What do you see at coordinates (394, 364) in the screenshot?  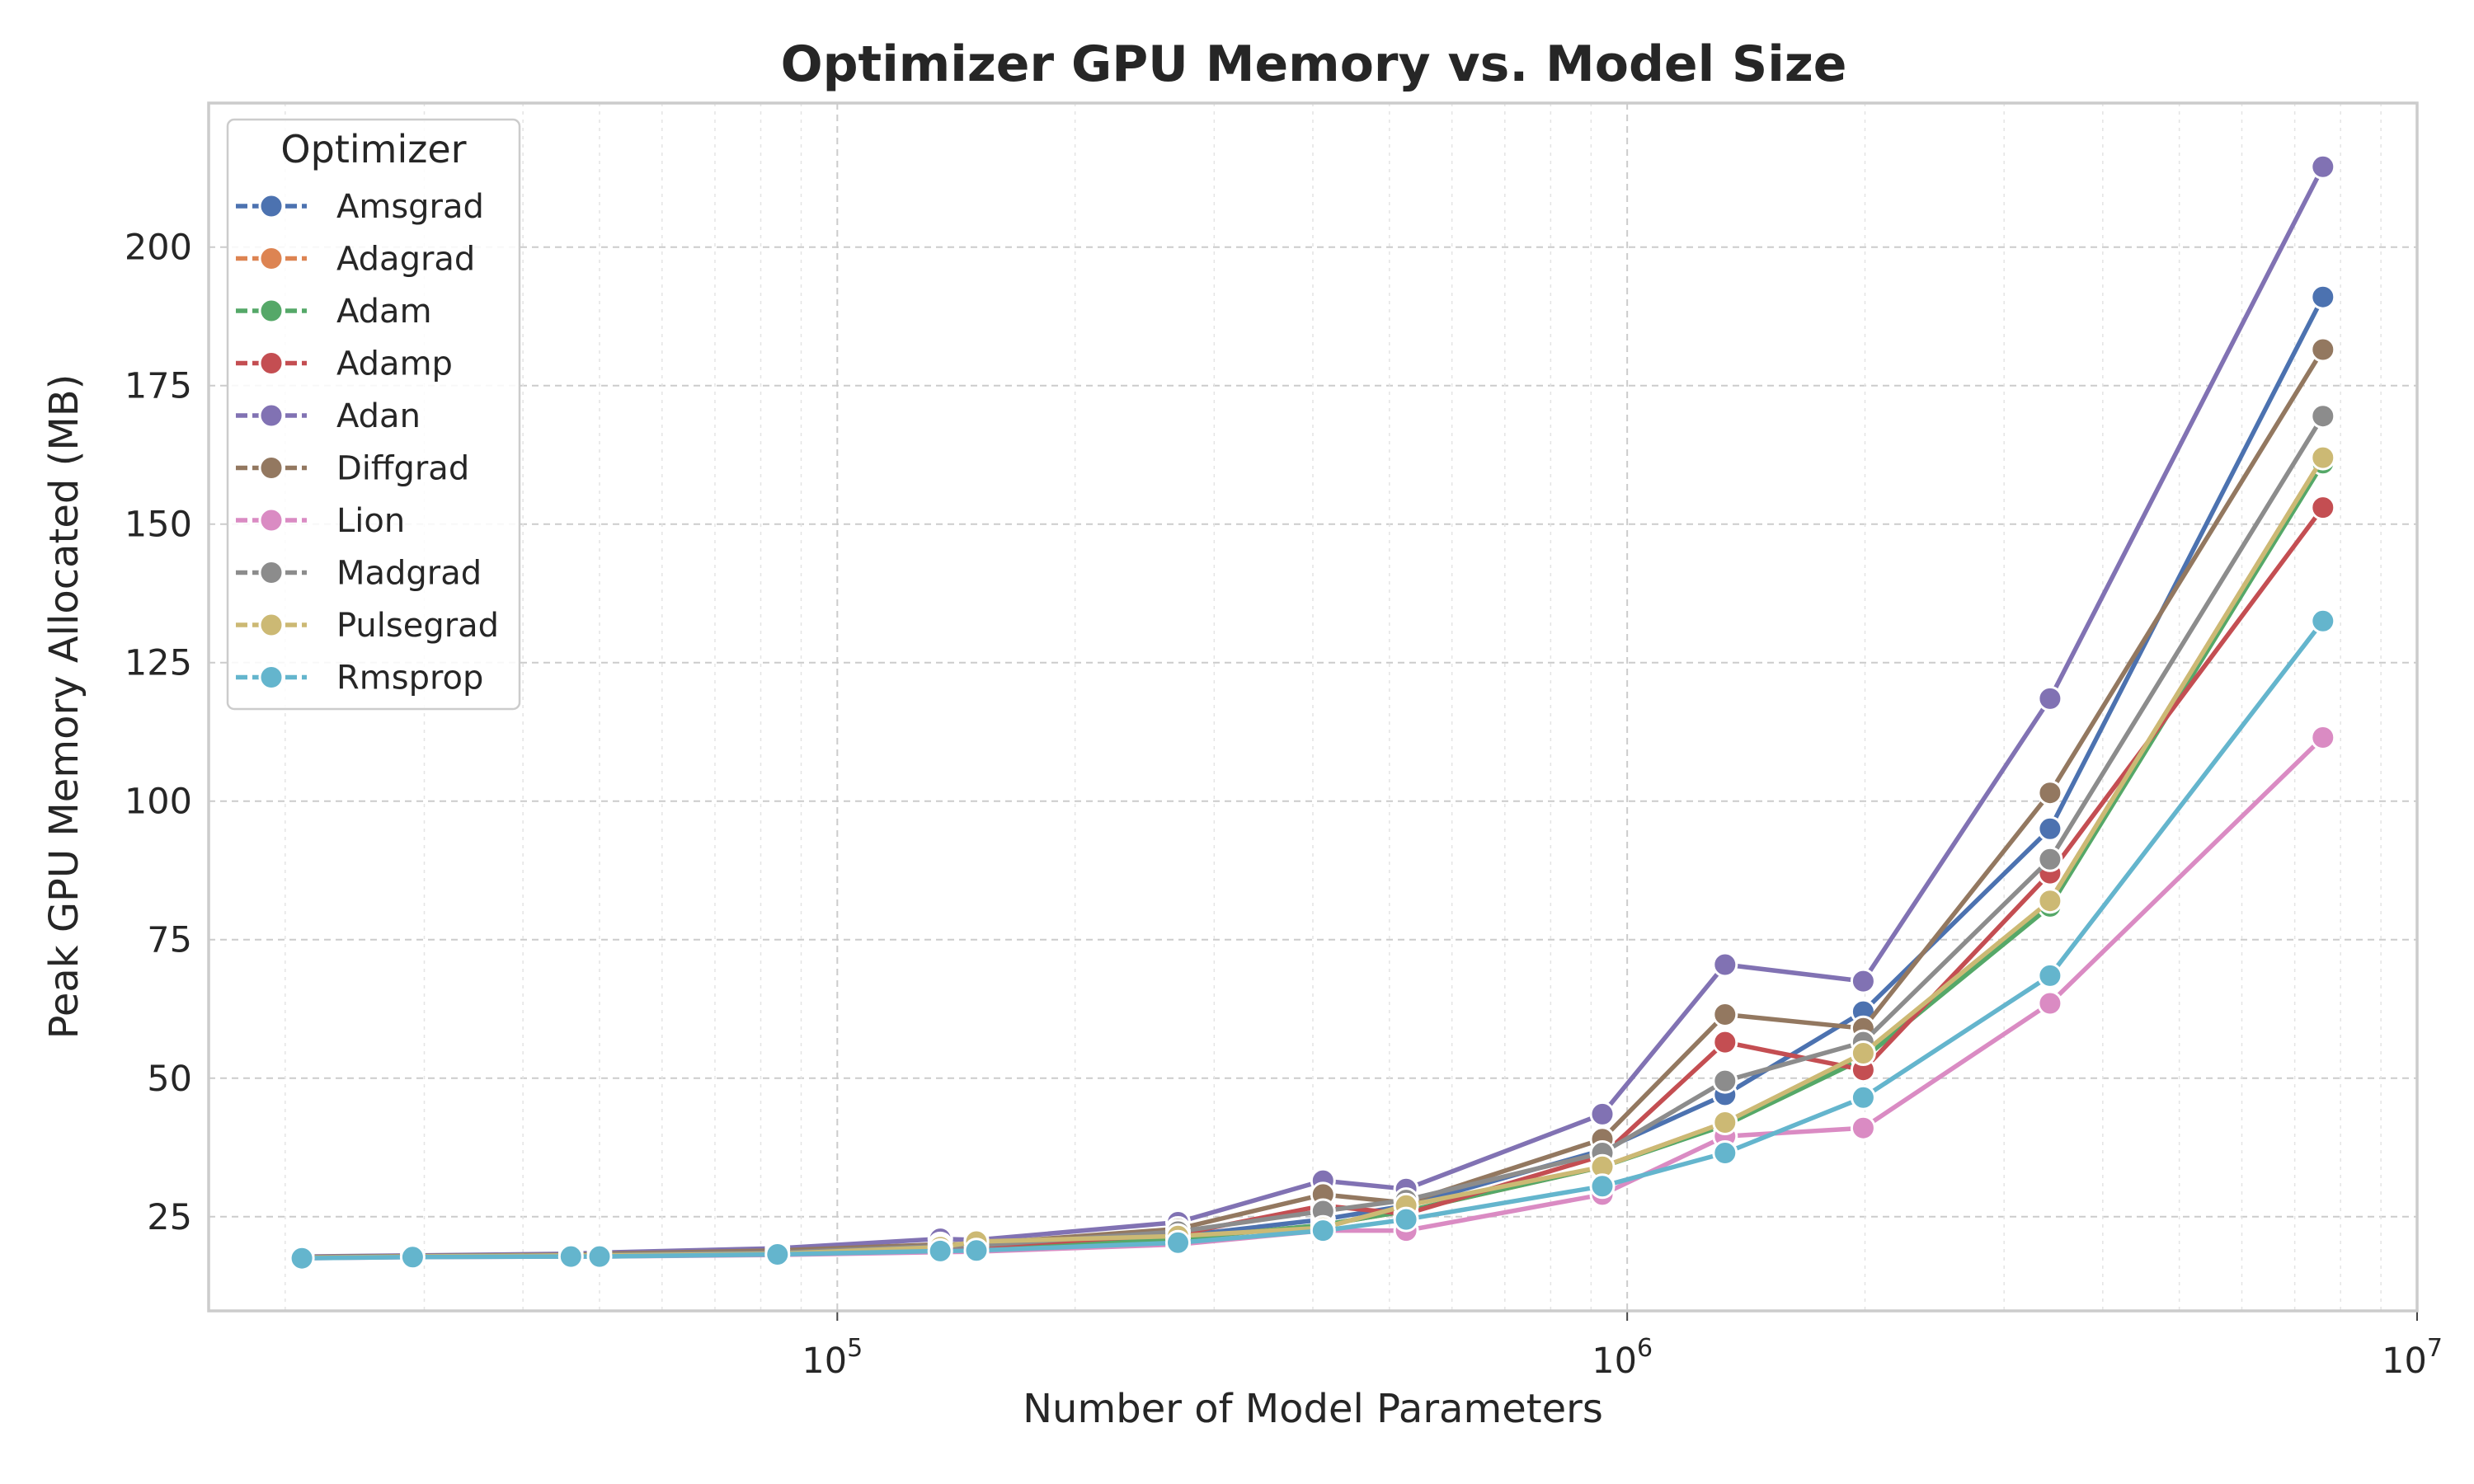 I see `legend-label: Adamp` at bounding box center [394, 364].